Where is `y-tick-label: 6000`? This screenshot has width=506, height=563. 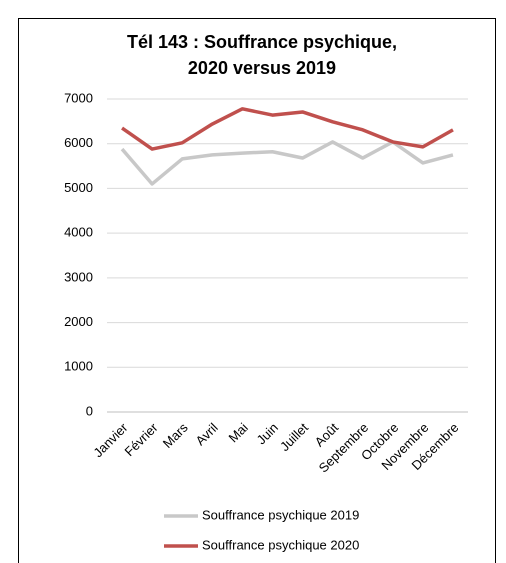 y-tick-label: 6000 is located at coordinates (78, 142).